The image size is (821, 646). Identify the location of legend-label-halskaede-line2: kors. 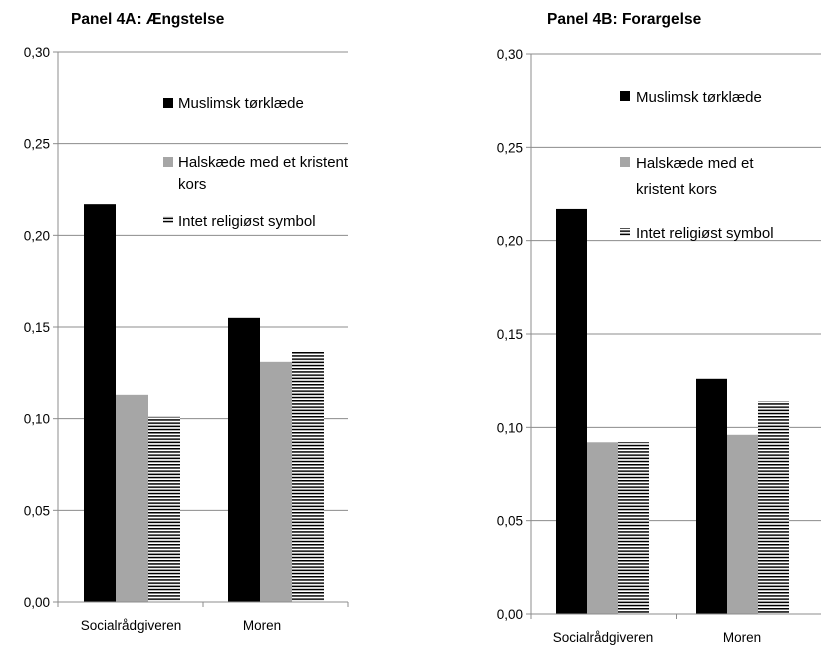
(192, 184).